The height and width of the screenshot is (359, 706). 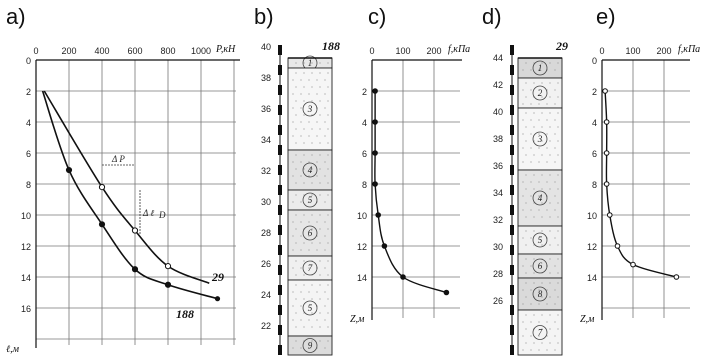 I want to click on layer-id: 8, so click(x=540, y=294).